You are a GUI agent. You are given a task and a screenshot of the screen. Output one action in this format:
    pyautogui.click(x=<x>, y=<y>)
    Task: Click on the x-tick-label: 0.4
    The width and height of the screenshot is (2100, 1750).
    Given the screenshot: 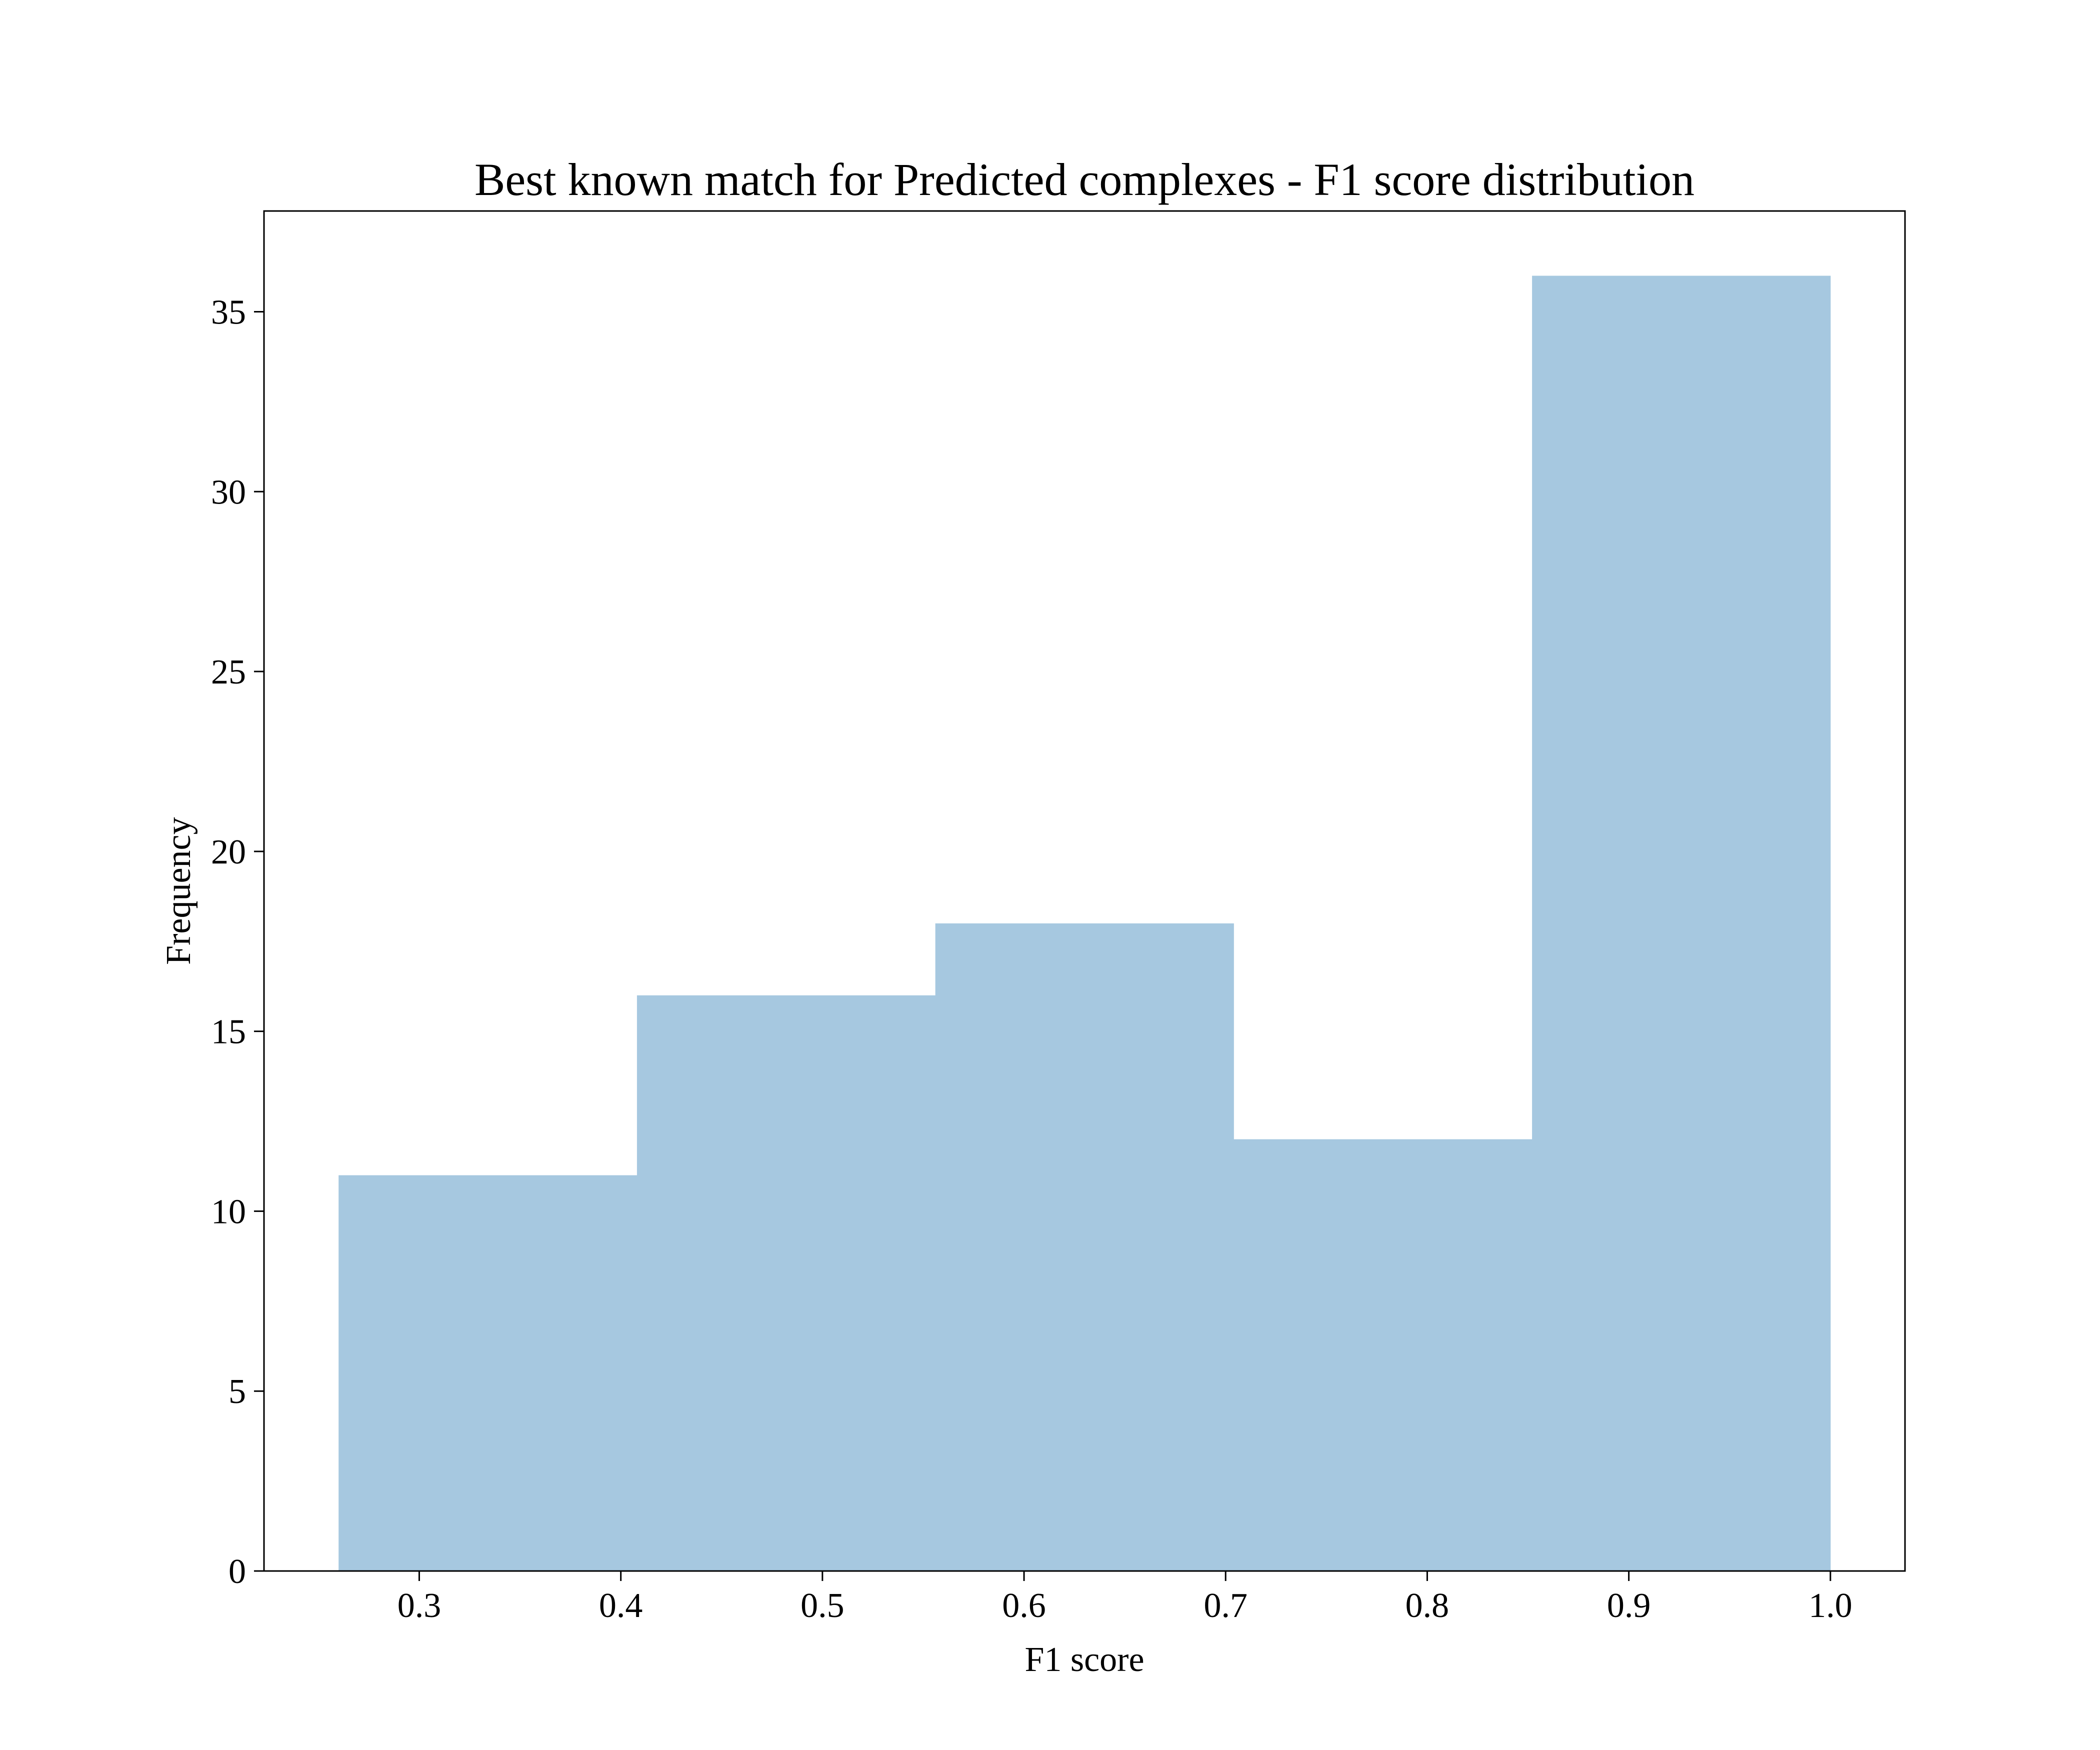 What is the action you would take?
    pyautogui.click(x=621, y=1605)
    